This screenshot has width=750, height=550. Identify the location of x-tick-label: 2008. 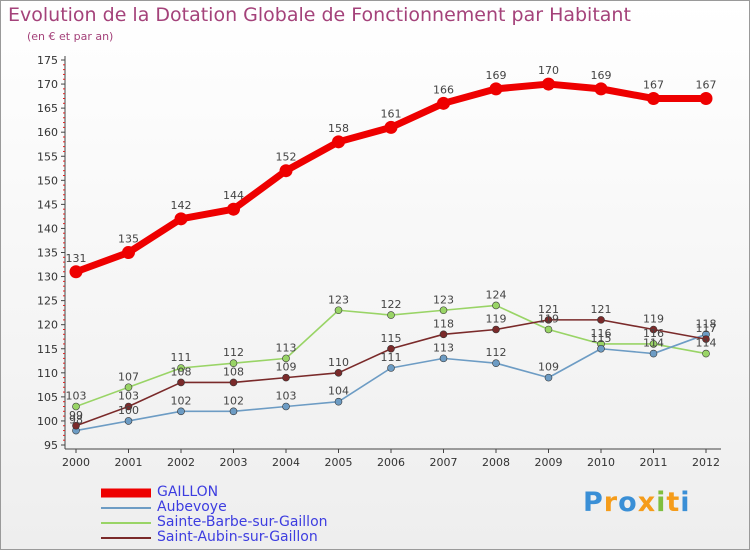
(496, 462).